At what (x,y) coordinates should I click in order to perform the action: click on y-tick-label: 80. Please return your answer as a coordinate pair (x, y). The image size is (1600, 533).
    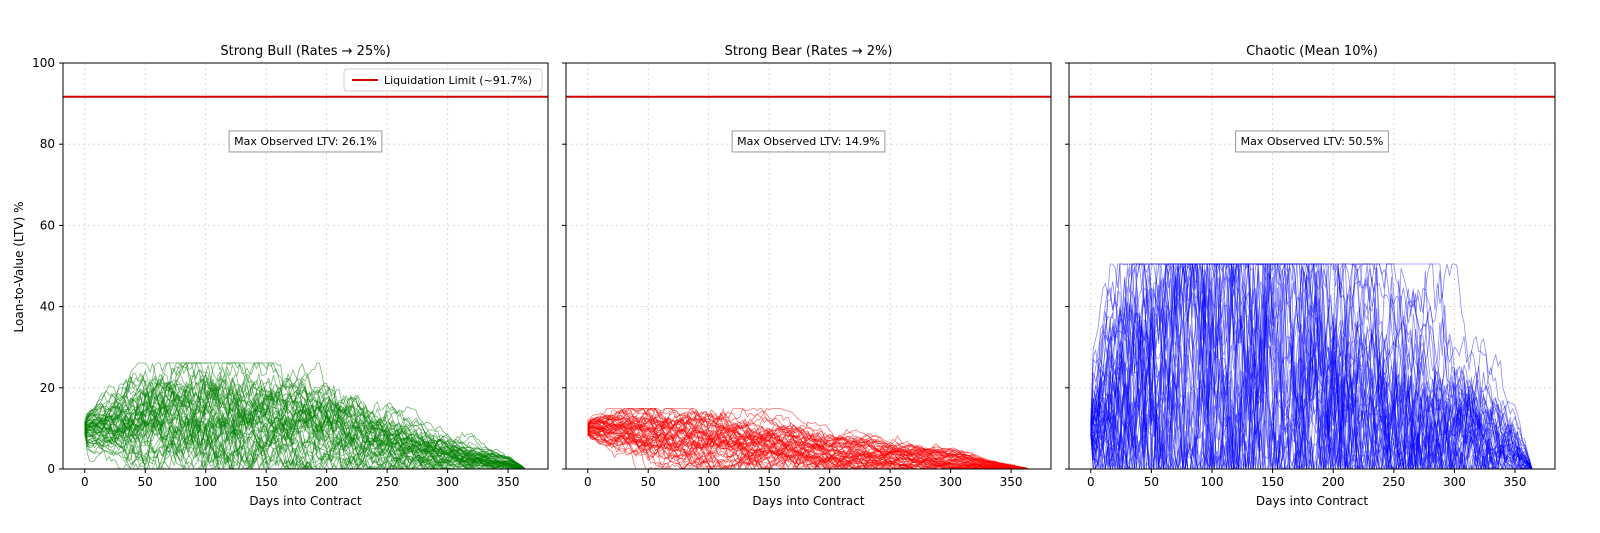
    Looking at the image, I should click on (47, 144).